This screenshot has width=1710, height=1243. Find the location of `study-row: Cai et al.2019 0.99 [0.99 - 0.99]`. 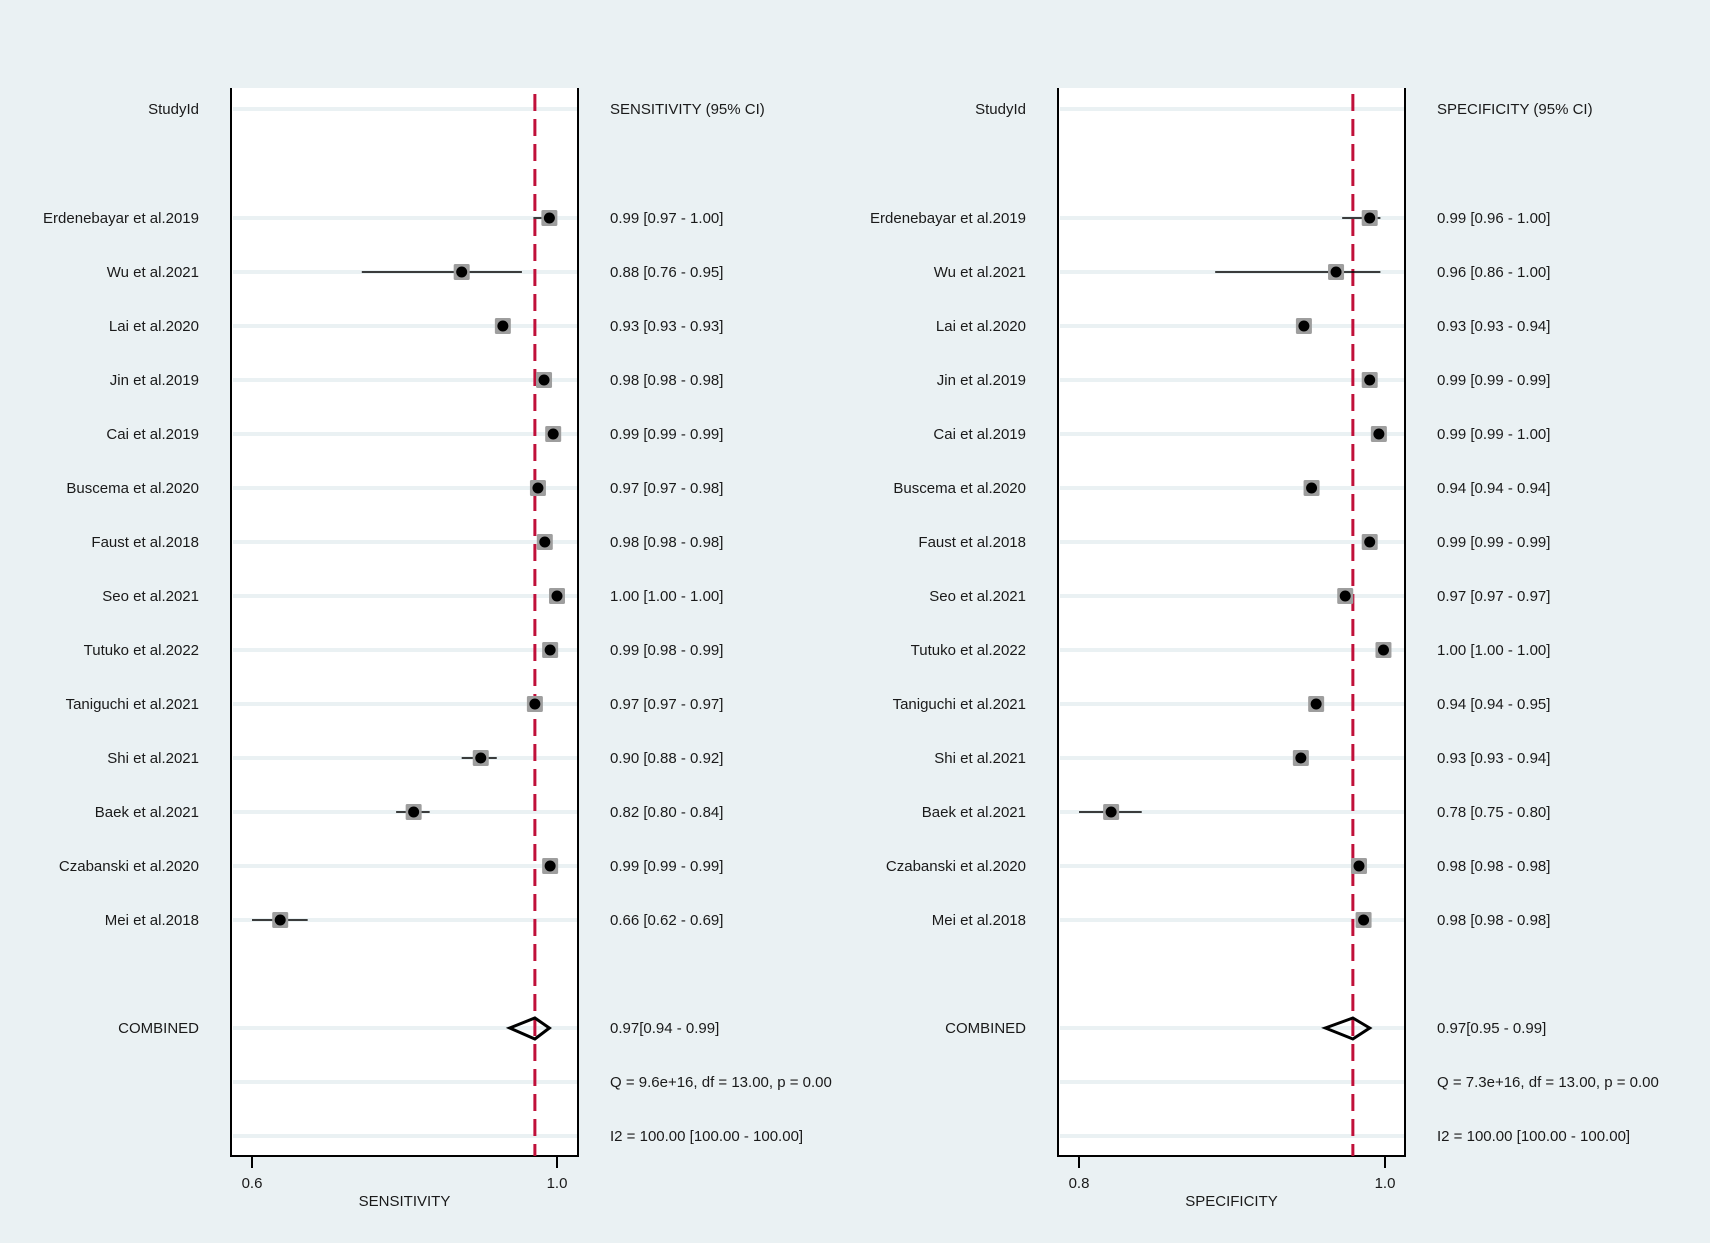

study-row: Cai et al.2019 0.99 [0.99 - 0.99] is located at coordinates (414, 434).